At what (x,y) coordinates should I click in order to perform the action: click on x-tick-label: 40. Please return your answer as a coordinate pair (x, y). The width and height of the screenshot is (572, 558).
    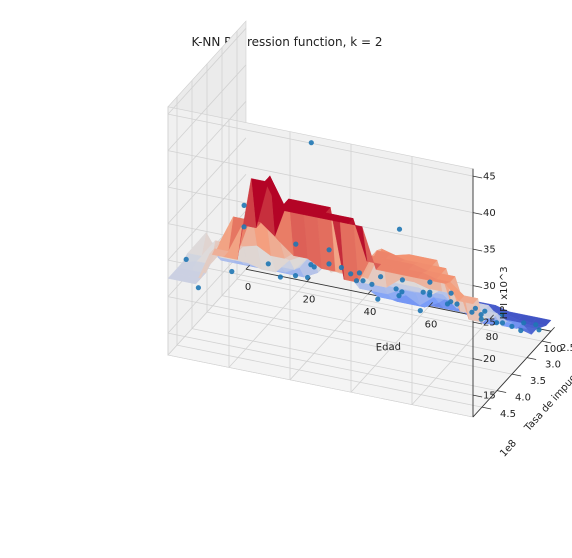
    Looking at the image, I should click on (370, 312).